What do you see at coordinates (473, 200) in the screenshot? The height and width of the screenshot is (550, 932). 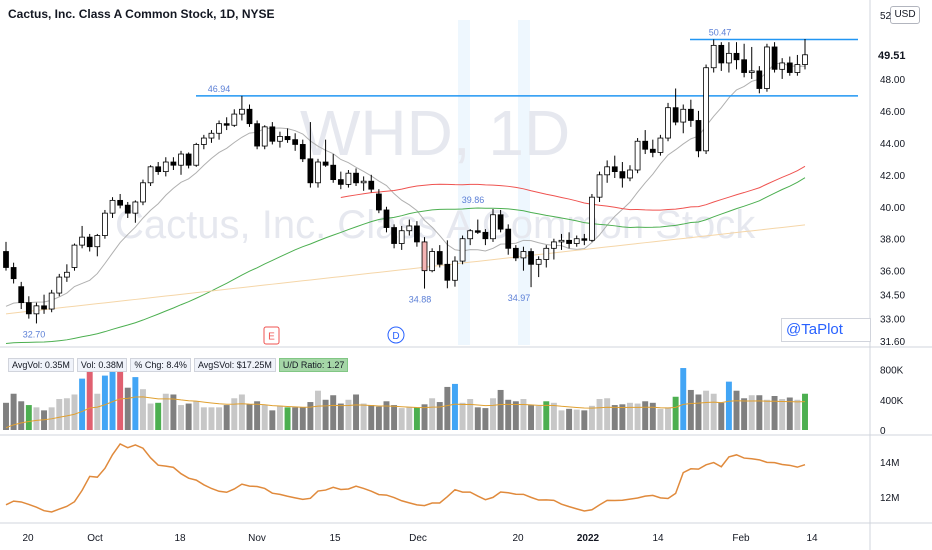 I see `price-annotation: 39.86` at bounding box center [473, 200].